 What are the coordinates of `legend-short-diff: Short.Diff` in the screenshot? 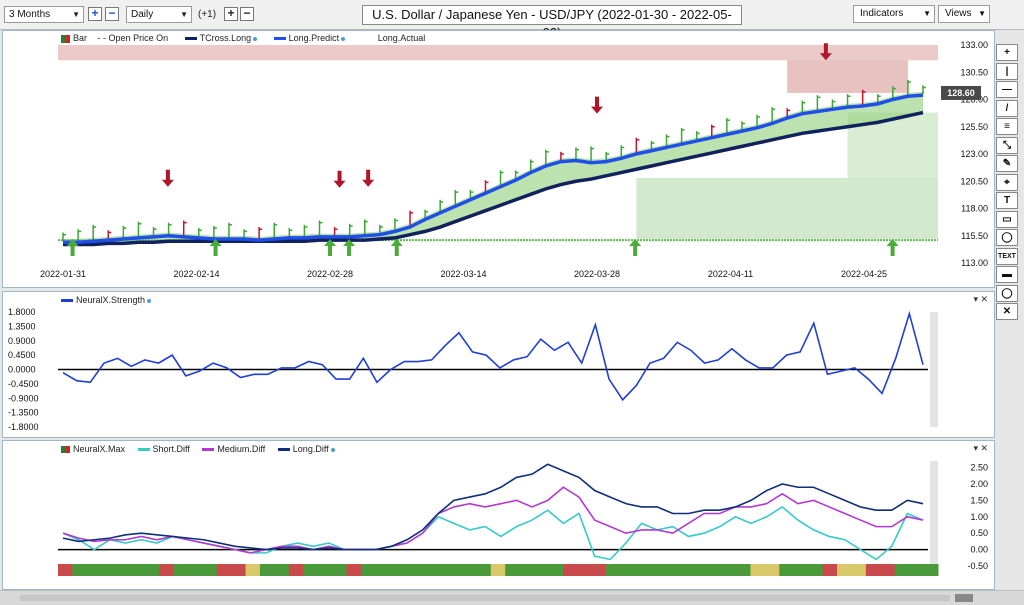 It's located at (171, 449).